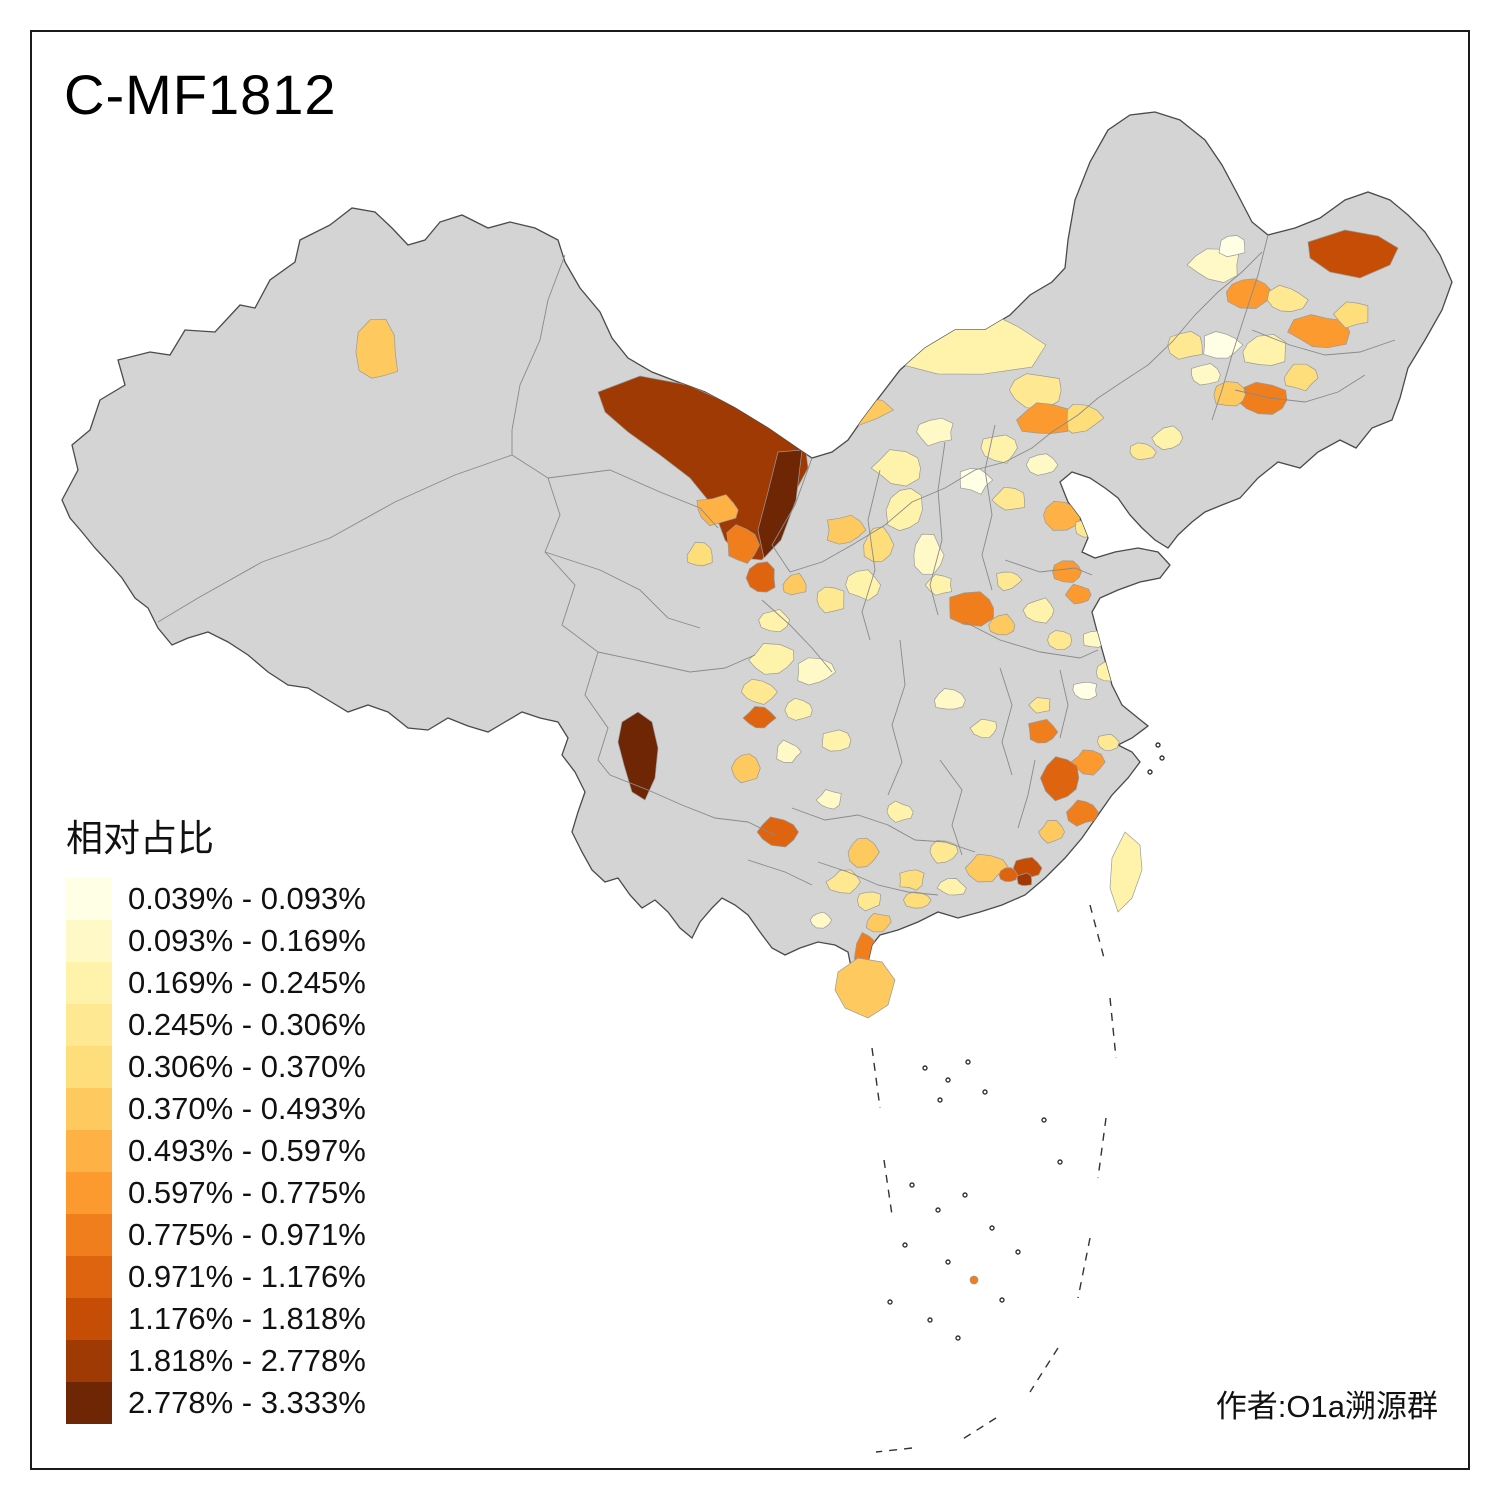  I want to click on legend-label: 0.245% - 0.306%, so click(247, 1024).